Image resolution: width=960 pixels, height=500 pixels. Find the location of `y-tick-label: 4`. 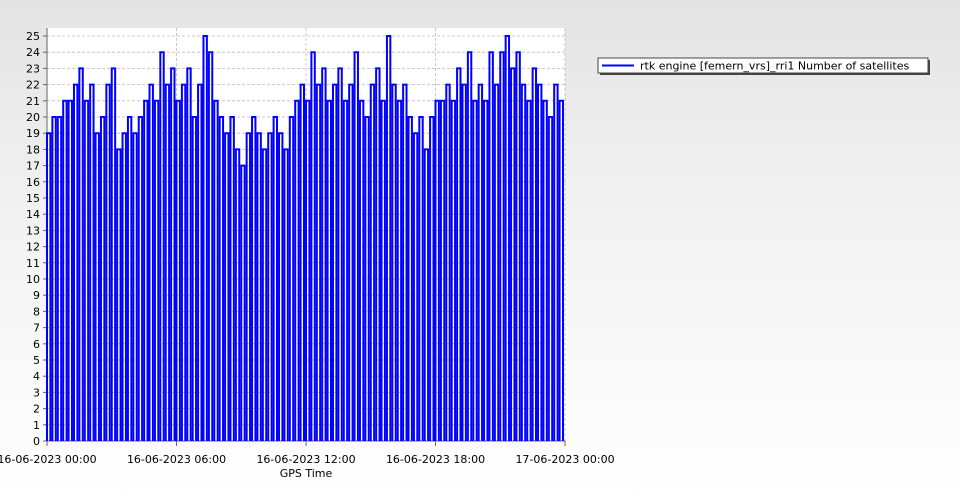

y-tick-label: 4 is located at coordinates (36, 376).